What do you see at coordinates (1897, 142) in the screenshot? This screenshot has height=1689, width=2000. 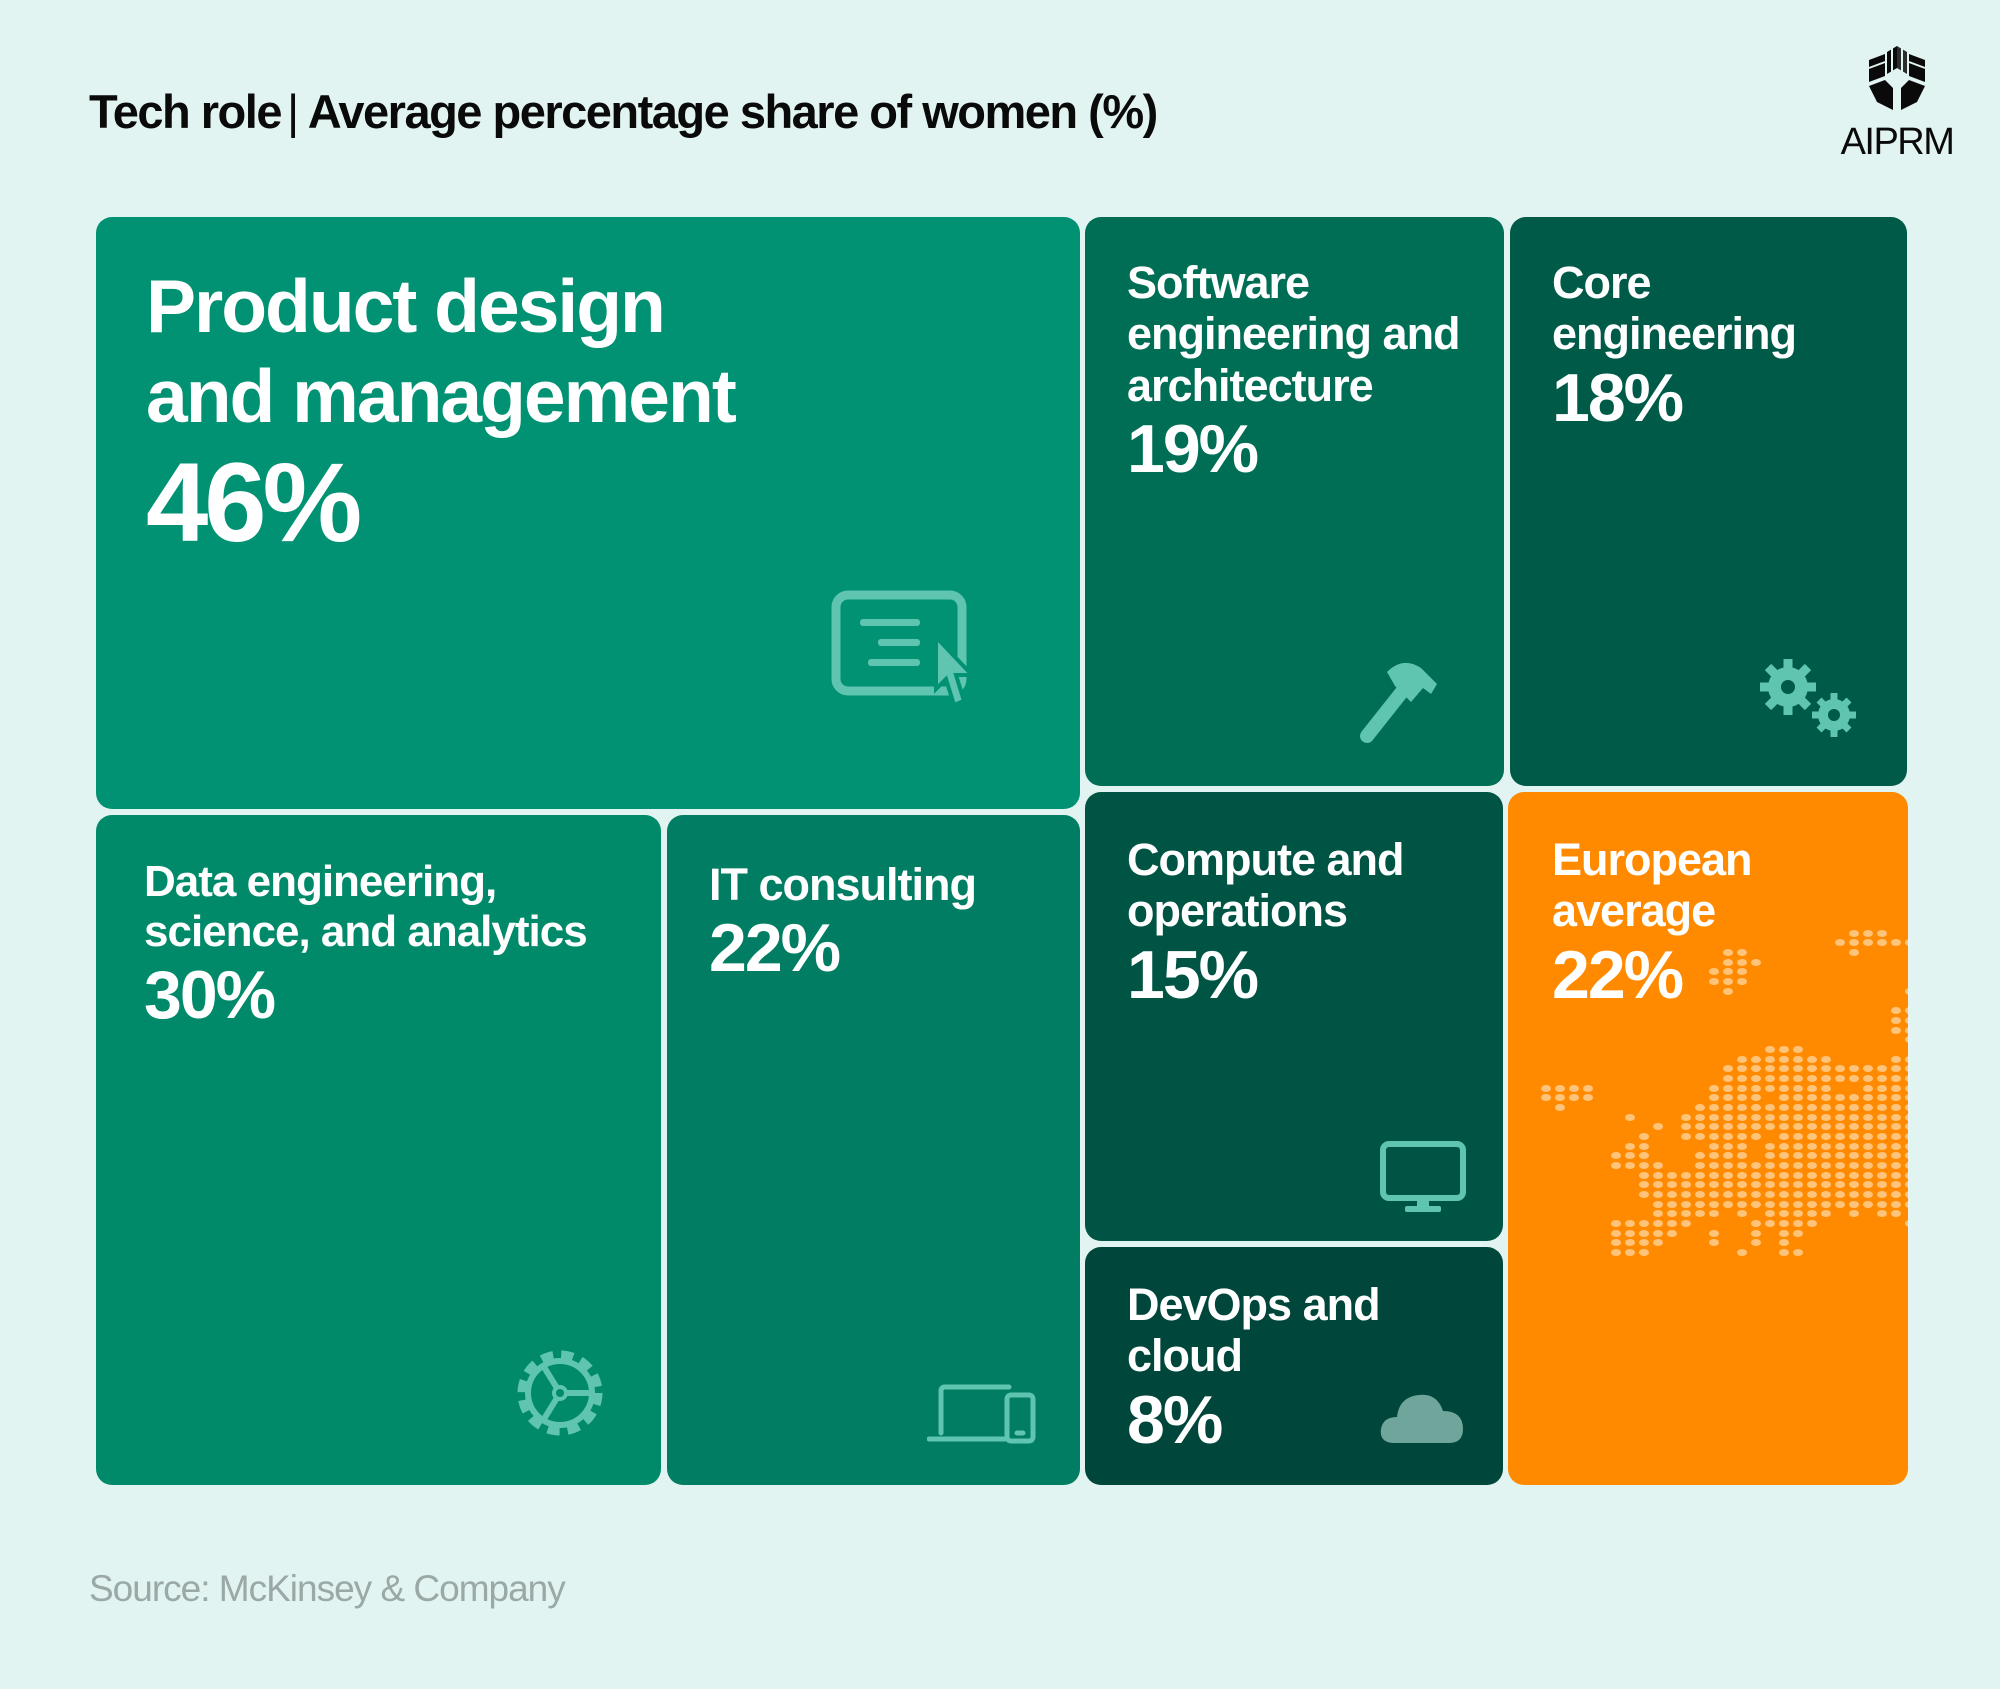 I see `logo-text: AIPRM` at bounding box center [1897, 142].